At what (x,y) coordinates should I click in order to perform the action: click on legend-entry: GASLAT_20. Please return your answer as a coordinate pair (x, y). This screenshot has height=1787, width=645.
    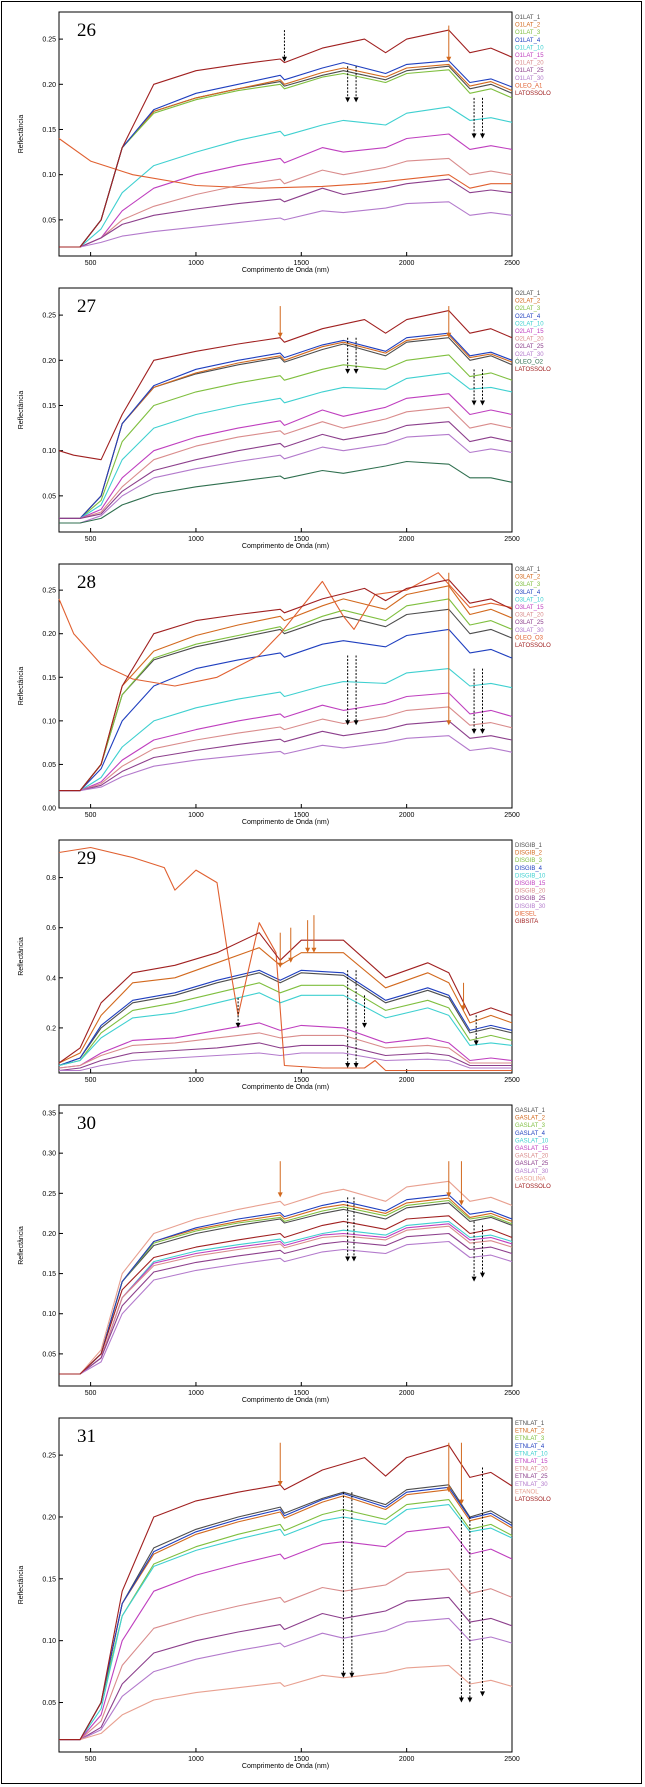
    Looking at the image, I should click on (532, 1157).